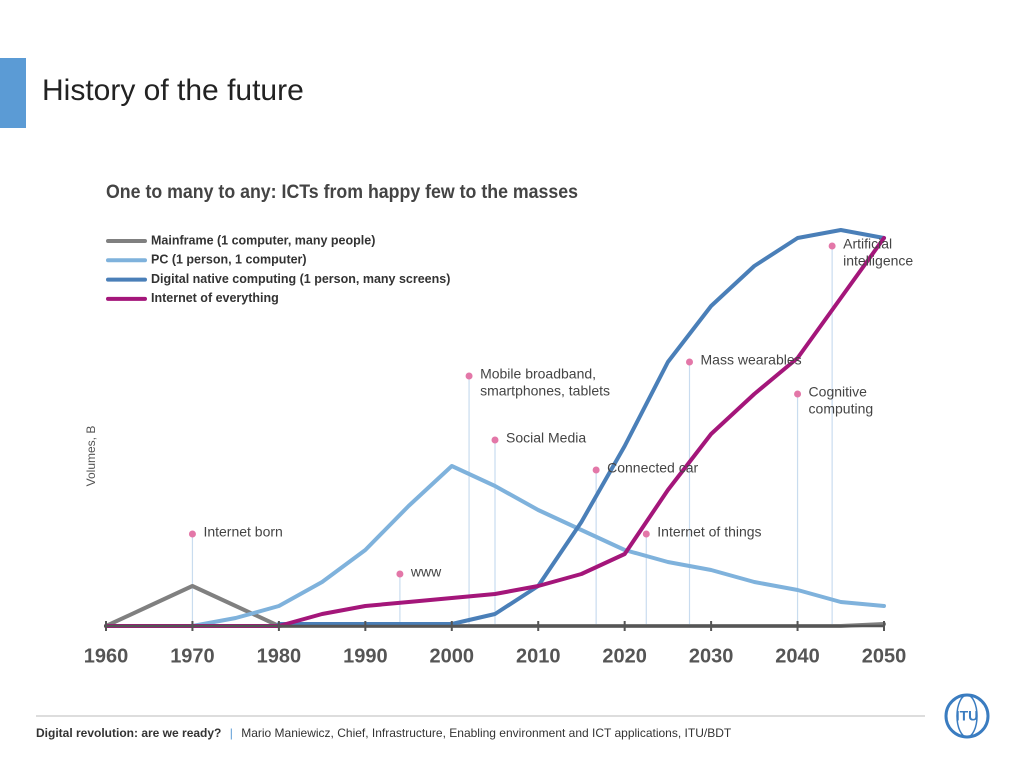 The image size is (1024, 768). Describe the element at coordinates (538, 656) in the screenshot. I see `x-tick-label: 2010` at that location.